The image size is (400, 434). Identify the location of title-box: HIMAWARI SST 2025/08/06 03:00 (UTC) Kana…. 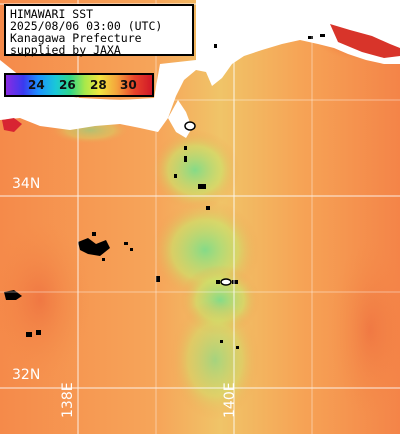
(99, 30).